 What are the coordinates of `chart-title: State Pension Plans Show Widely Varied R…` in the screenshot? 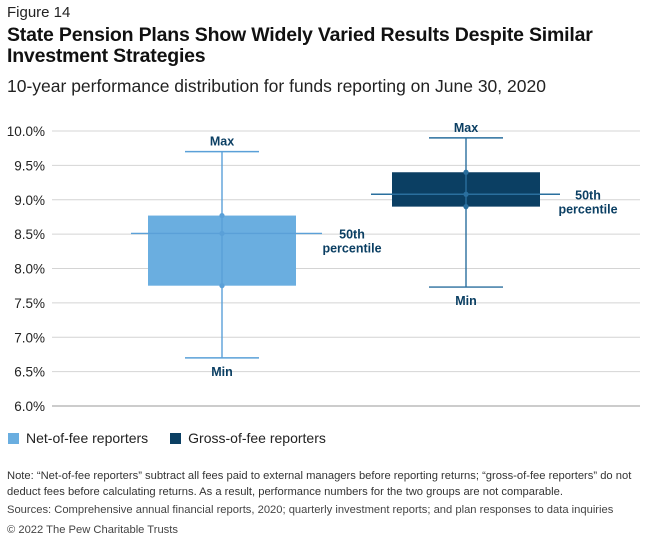 It's located at (300, 45).